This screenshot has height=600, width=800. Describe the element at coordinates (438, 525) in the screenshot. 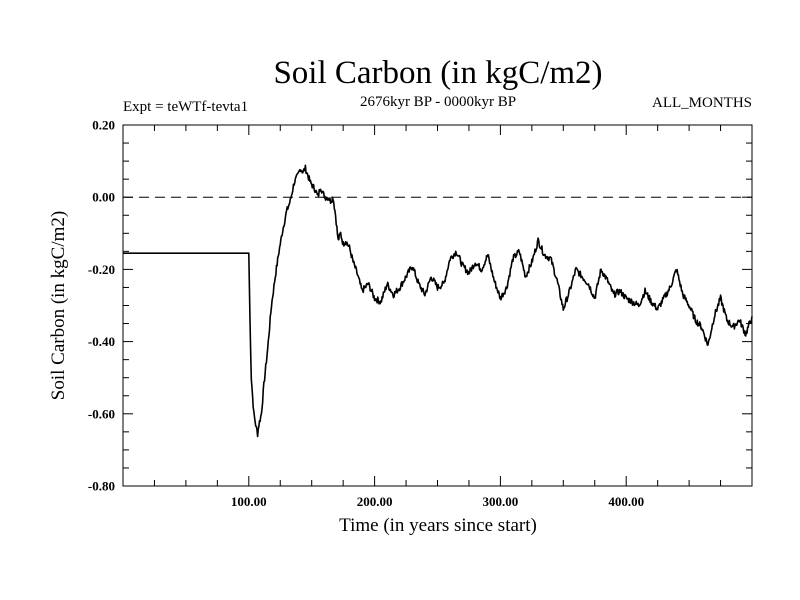

I see `x-axis-label: Time (in years since start)` at that location.